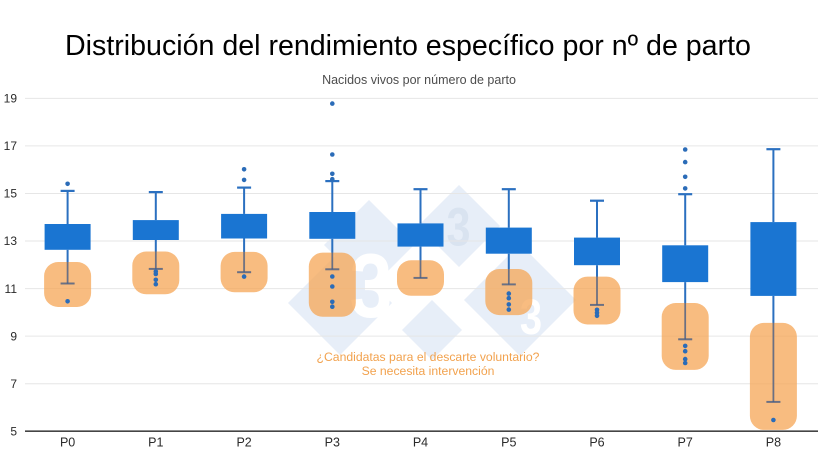 The height and width of the screenshot is (461, 820). What do you see at coordinates (420, 443) in the screenshot?
I see `svg-text: P4` at bounding box center [420, 443].